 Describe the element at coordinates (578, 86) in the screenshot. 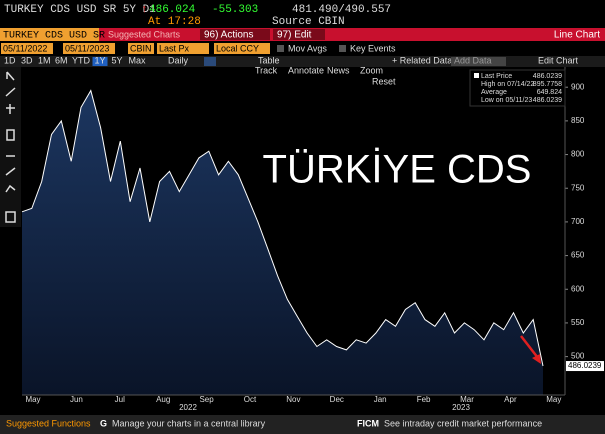

I see `y-tick-label: 900` at that location.